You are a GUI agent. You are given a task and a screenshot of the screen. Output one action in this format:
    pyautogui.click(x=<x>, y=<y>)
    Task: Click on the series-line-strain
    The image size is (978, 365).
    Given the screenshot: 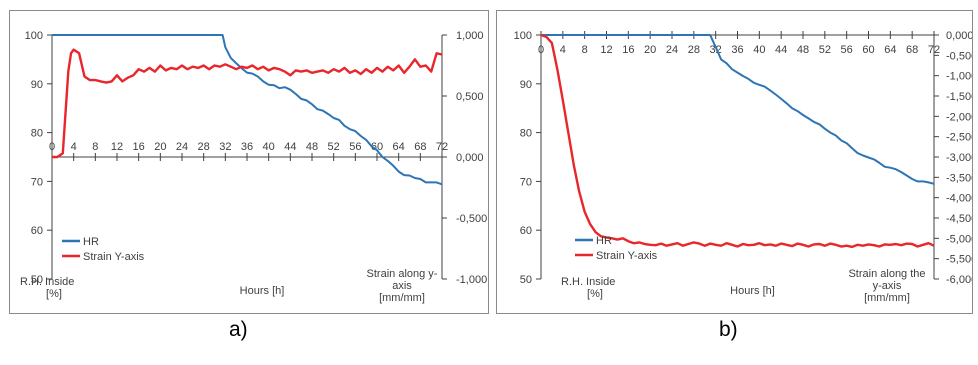 What is the action you would take?
    pyautogui.click(x=247, y=103)
    